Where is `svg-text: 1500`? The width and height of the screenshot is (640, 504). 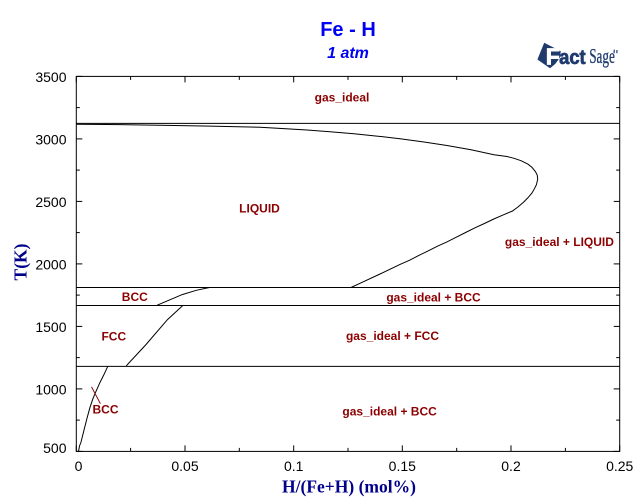 svg-text: 1500 is located at coordinates (50, 327).